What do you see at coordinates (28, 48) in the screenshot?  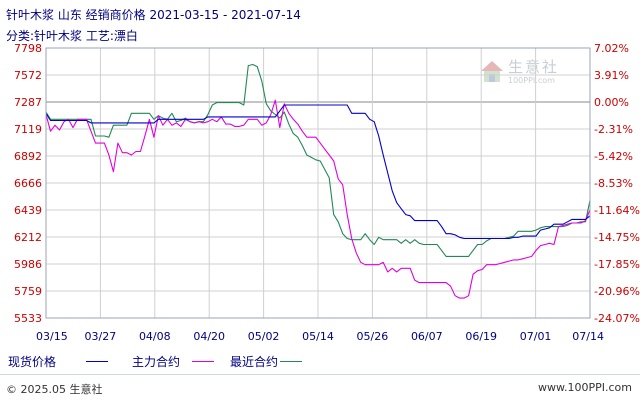 I see `y-left-tick-label: 7798` at bounding box center [28, 48].